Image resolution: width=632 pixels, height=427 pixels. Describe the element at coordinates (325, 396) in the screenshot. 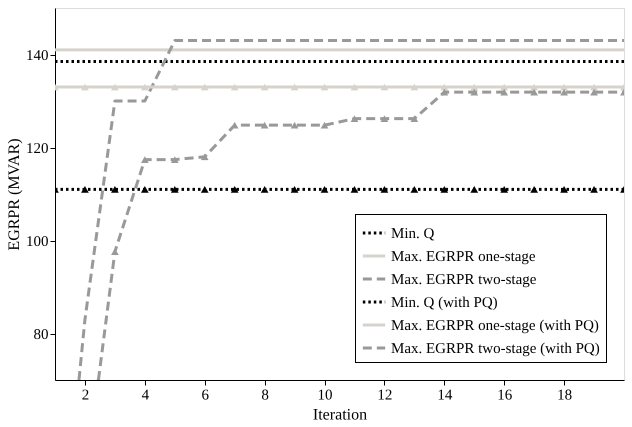

I see `x-tick-label: 10` at that location.